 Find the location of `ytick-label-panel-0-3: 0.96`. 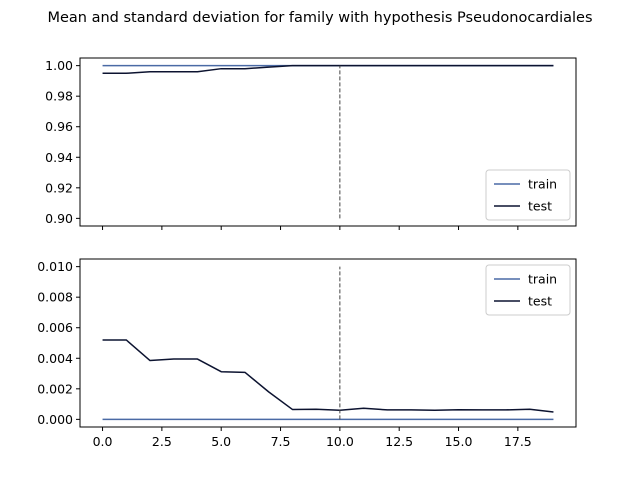

ytick-label-panel-0-3: 0.96 is located at coordinates (59, 126).